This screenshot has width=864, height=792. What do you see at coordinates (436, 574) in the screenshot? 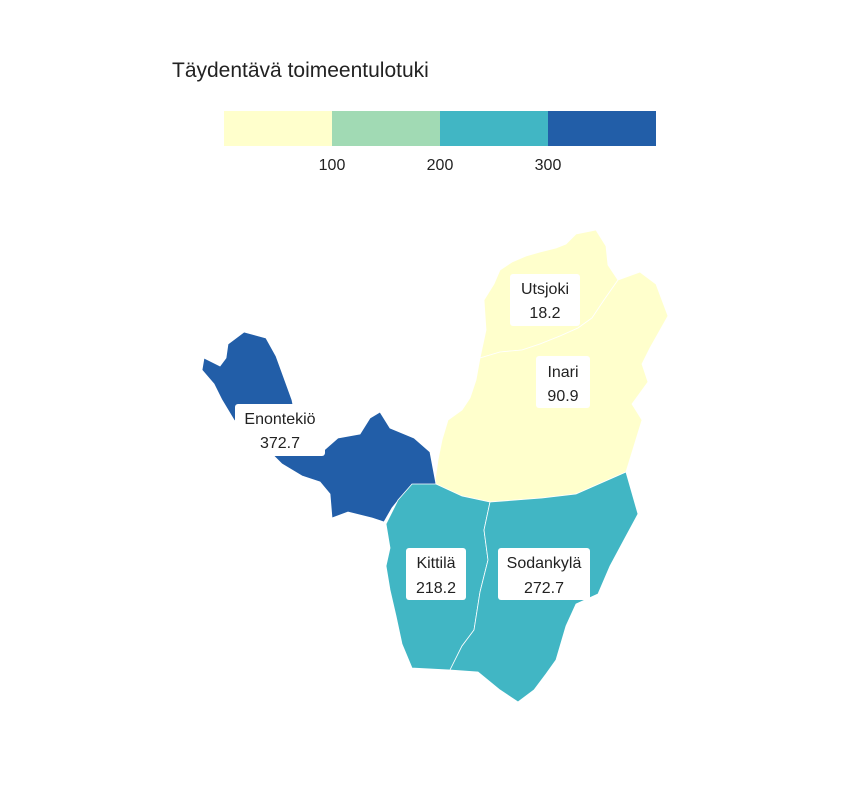
I see `label-kittila: Kittilä 218.2` at bounding box center [436, 574].